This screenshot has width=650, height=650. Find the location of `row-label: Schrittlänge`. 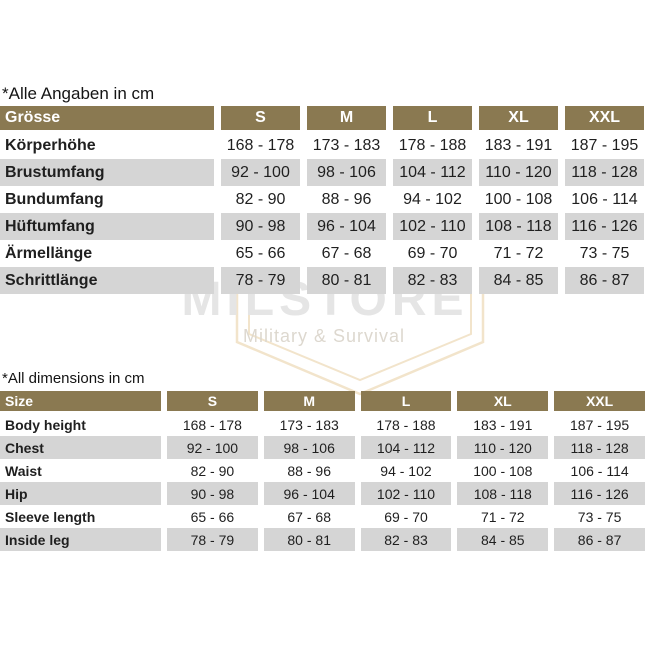

row-label: Schrittlänge is located at coordinates (107, 280).